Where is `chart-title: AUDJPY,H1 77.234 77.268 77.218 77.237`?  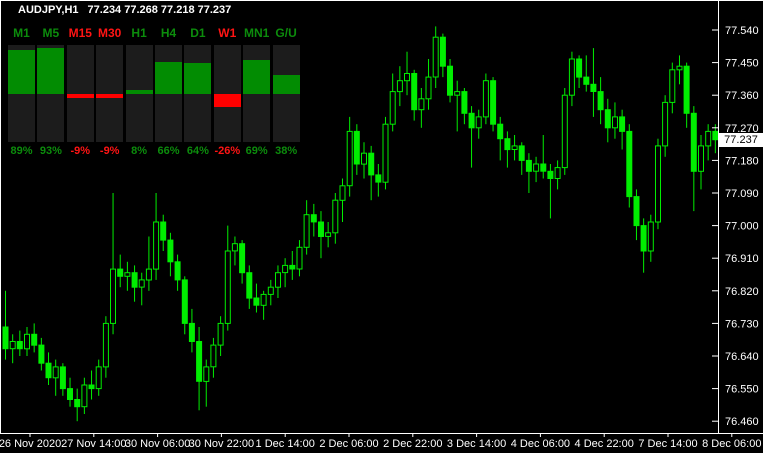 chart-title: AUDJPY,H1 77.234 77.268 77.218 77.237 is located at coordinates (124, 10).